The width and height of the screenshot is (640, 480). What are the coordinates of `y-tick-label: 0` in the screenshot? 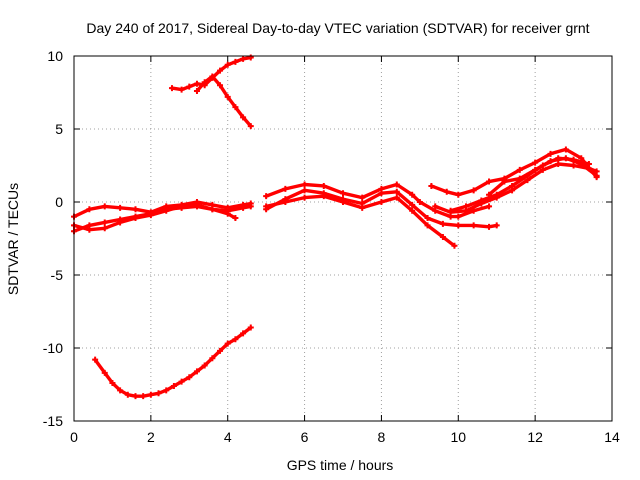 It's located at (59, 202).